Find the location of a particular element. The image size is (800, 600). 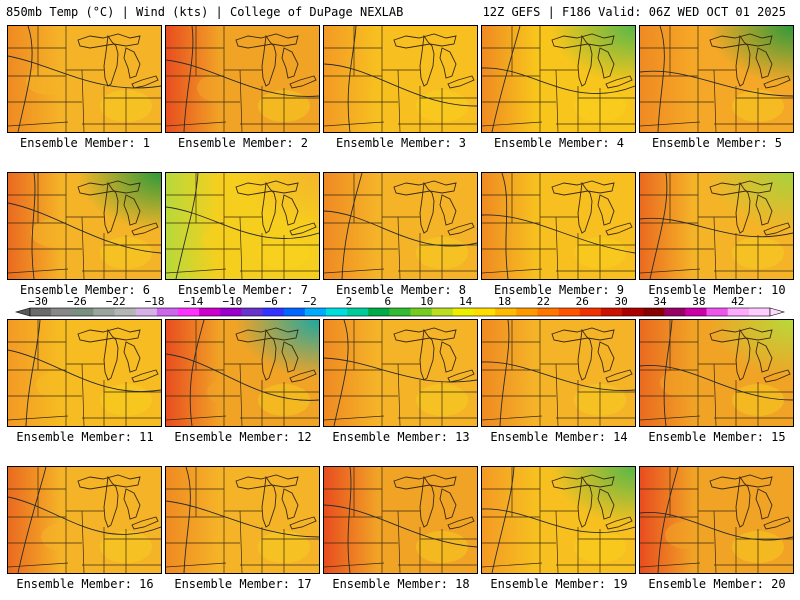

ensemble-member-label: Ensemble Member: 13 is located at coordinates (401, 437).